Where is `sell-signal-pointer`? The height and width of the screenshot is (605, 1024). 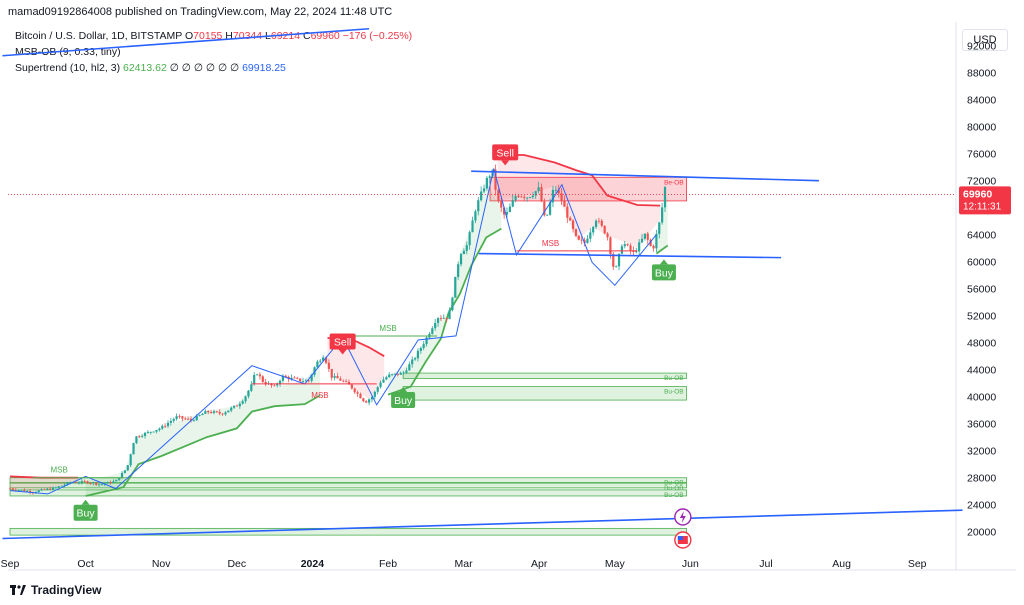 sell-signal-pointer is located at coordinates (505, 163).